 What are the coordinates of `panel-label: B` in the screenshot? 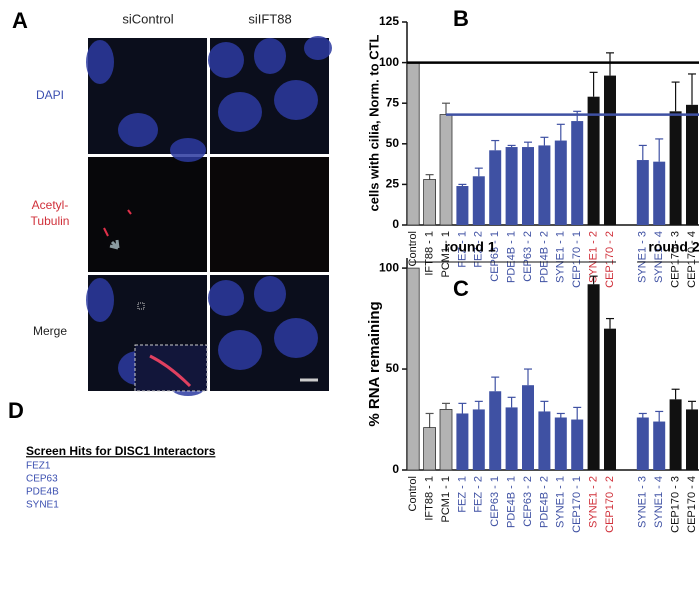 It's located at (461, 18).